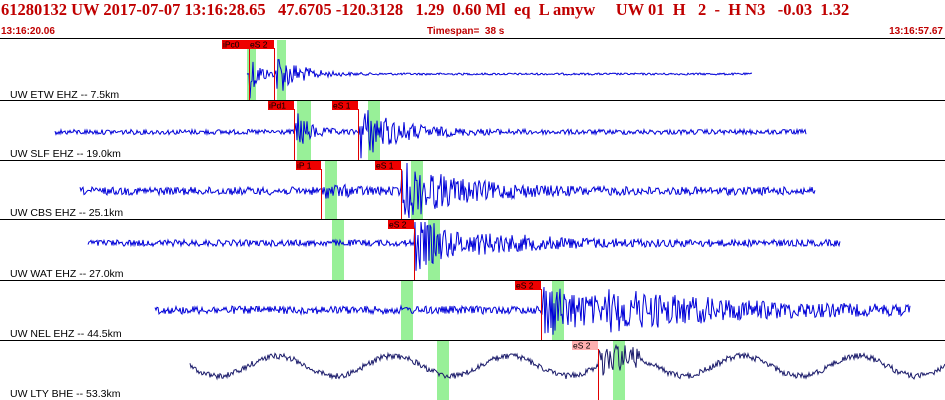 Image resolution: width=945 pixels, height=400 pixels. Describe the element at coordinates (277, 106) in the screenshot. I see `pick-label: iPd1` at that location.